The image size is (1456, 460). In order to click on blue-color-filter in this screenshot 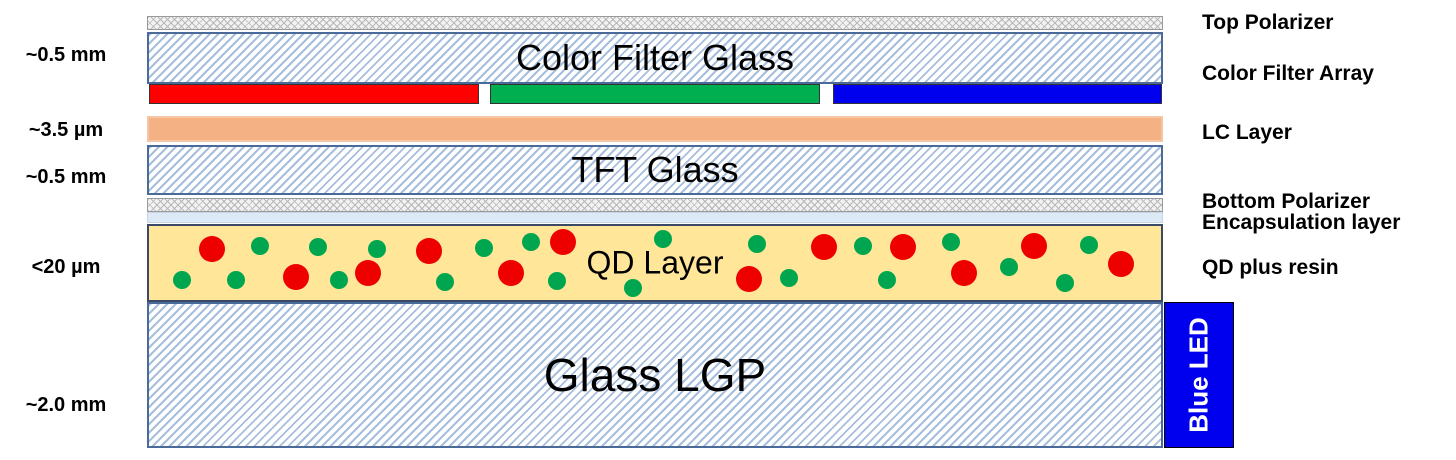, I will do `click(997, 94)`.